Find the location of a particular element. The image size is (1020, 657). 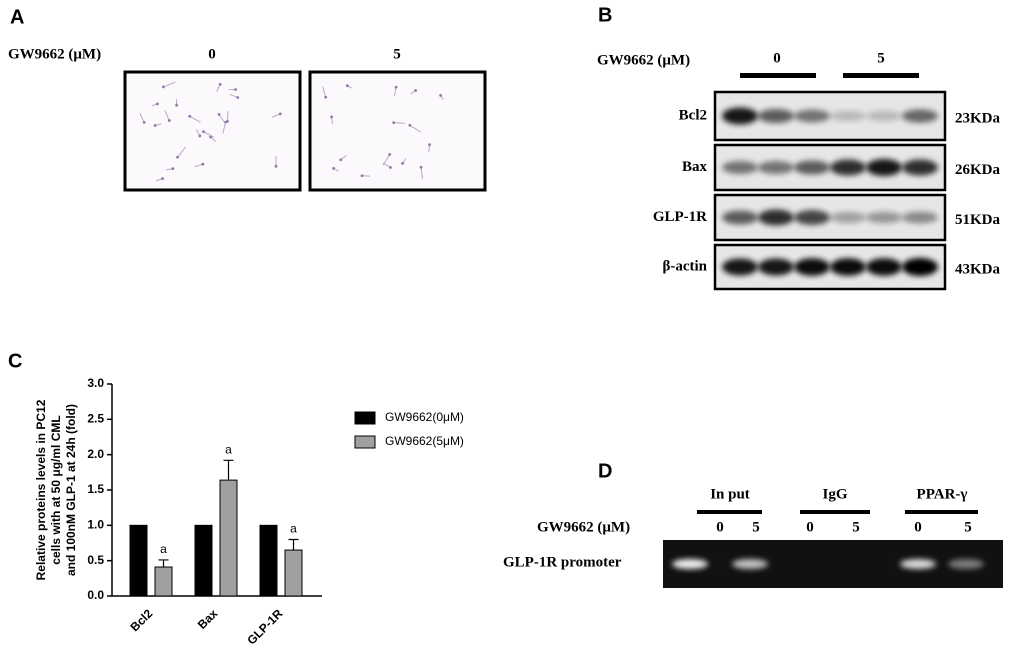

y-tick-label: 2.0 is located at coordinates (95, 454).